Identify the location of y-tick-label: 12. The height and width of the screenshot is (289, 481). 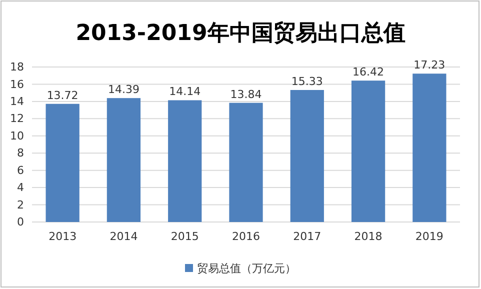
(17, 119).